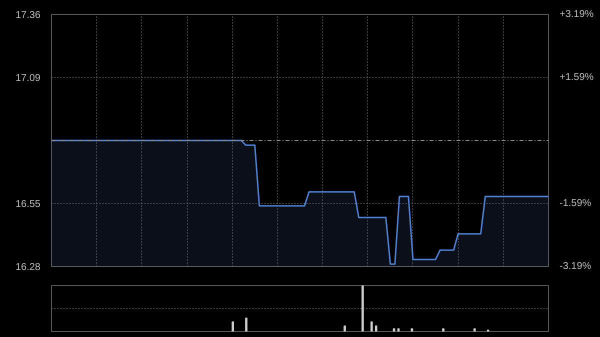 This screenshot has height=337, width=600. I want to click on y2-tick-label: +1.59%, so click(577, 78).